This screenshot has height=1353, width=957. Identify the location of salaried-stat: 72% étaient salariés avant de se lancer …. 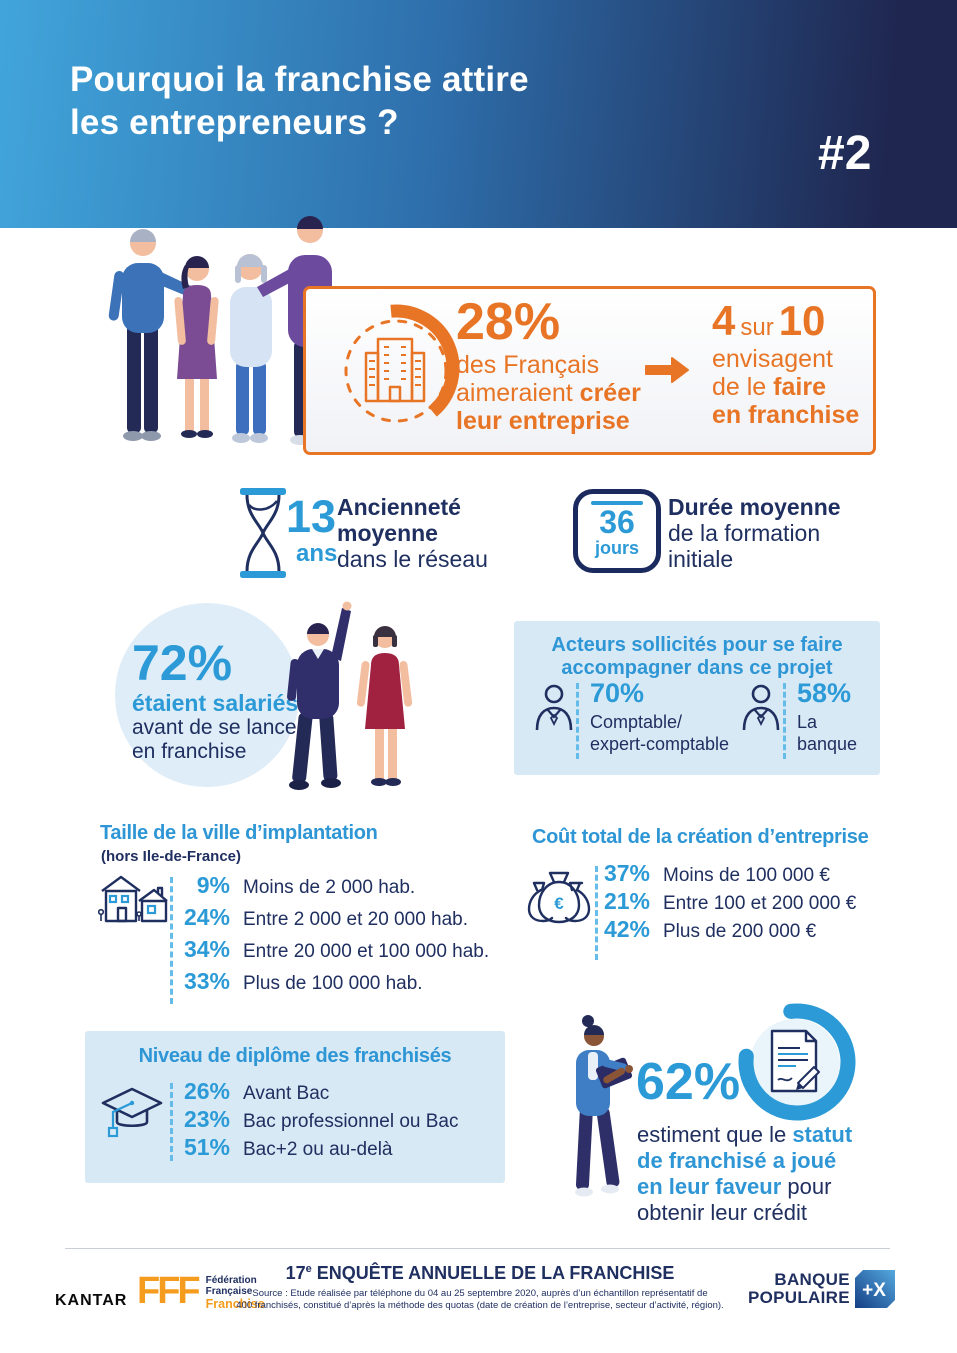
(218, 699).